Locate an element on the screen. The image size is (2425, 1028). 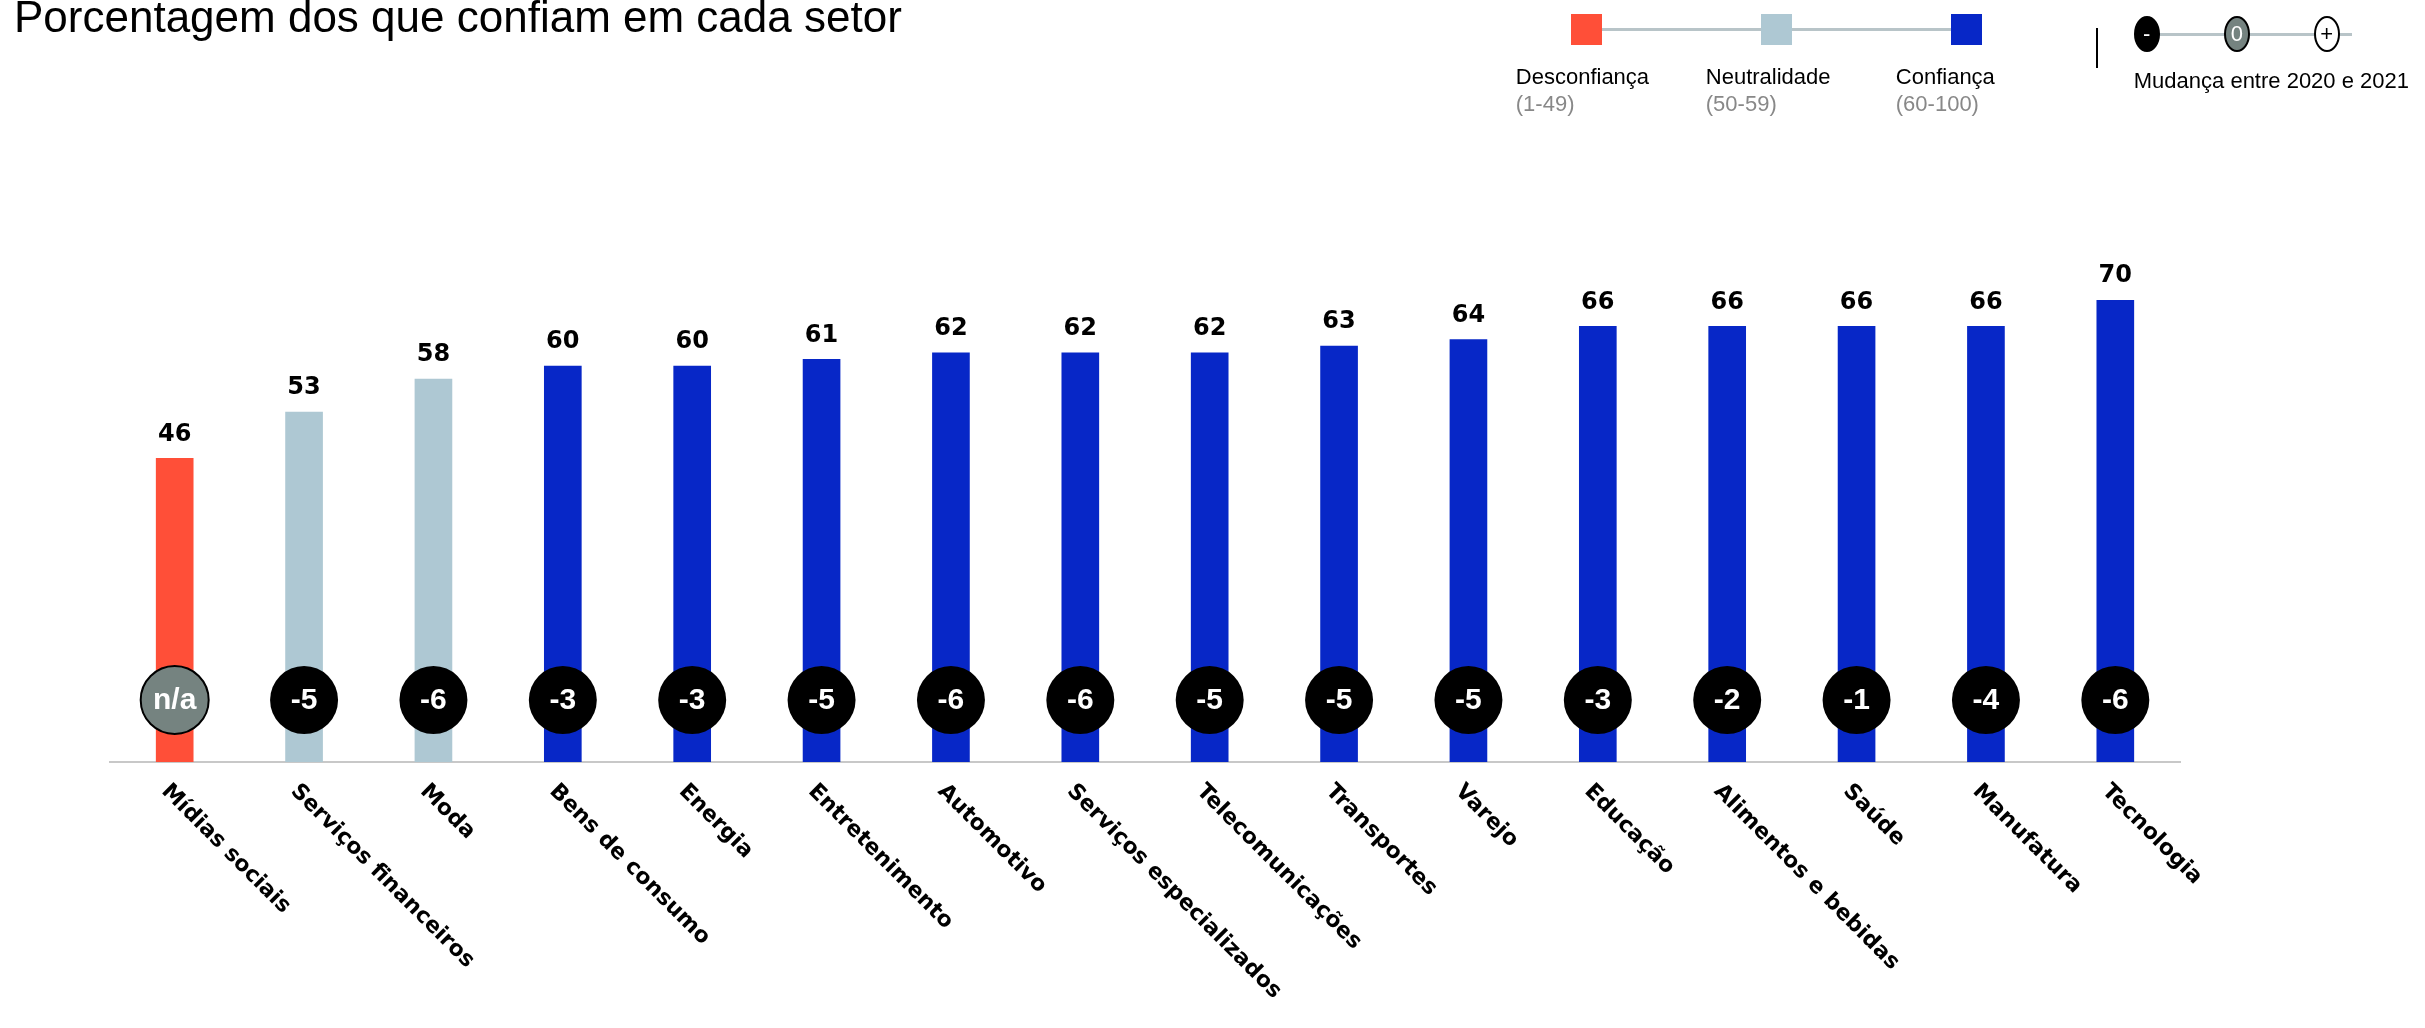
annotation: -1 is located at coordinates (1856, 699).